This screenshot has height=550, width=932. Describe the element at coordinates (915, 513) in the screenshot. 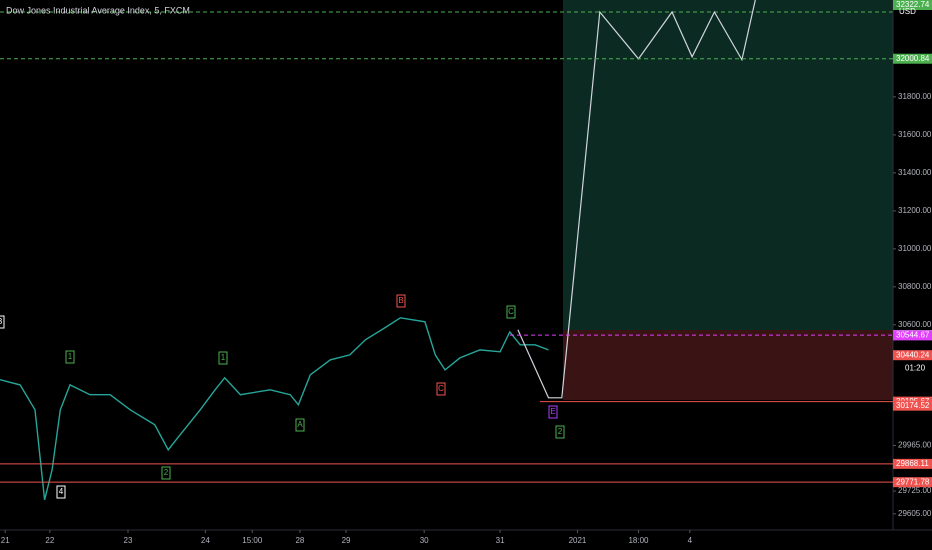

I see `y-tick-label: 29605.00` at that location.